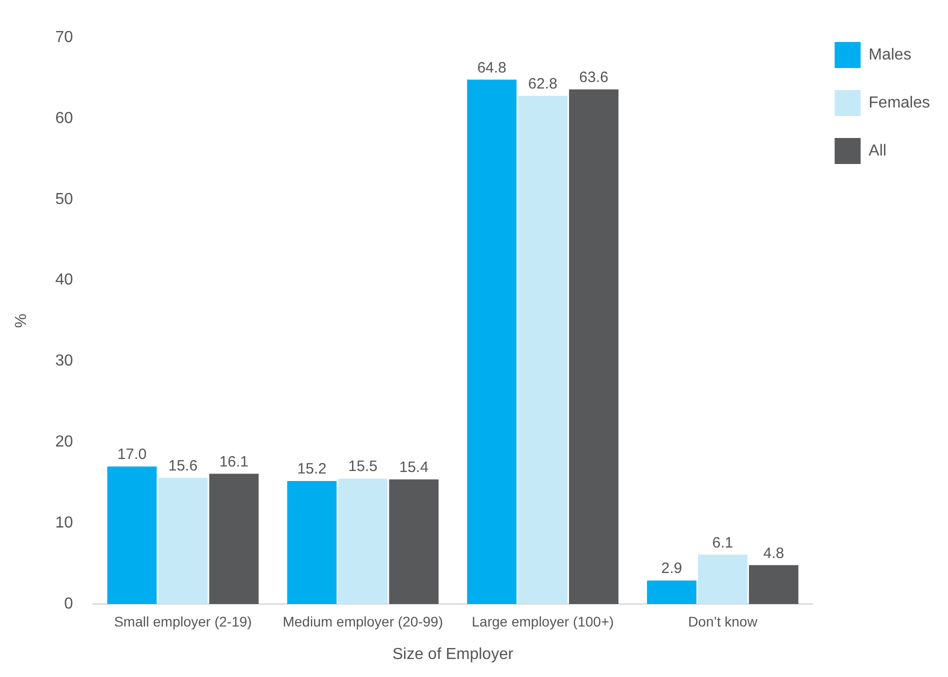 This screenshot has height=677, width=948. Describe the element at coordinates (69, 603) in the screenshot. I see `y-tick-label: 0` at that location.